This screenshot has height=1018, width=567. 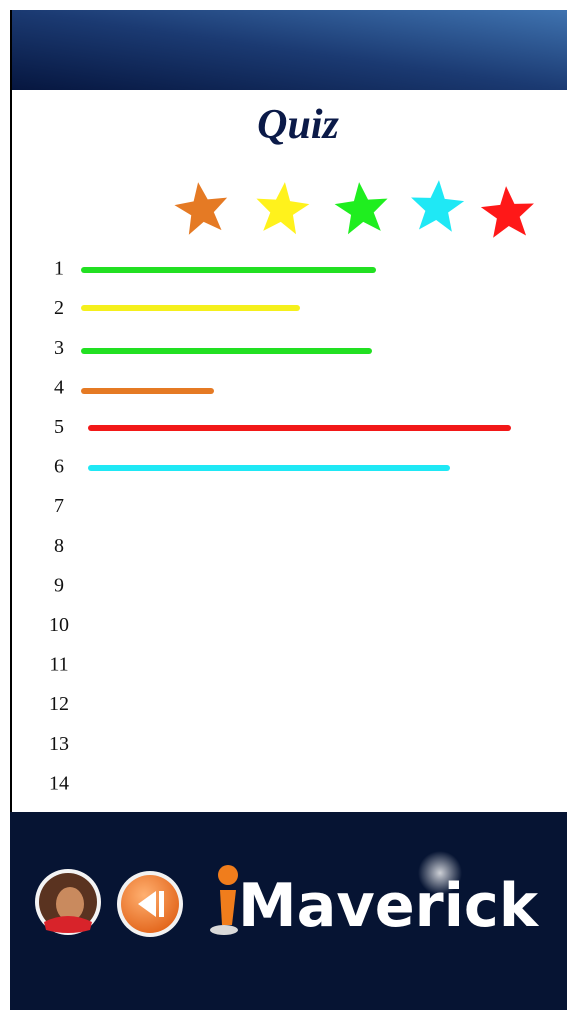 What do you see at coordinates (288, 50) in the screenshot?
I see `header-bar` at bounding box center [288, 50].